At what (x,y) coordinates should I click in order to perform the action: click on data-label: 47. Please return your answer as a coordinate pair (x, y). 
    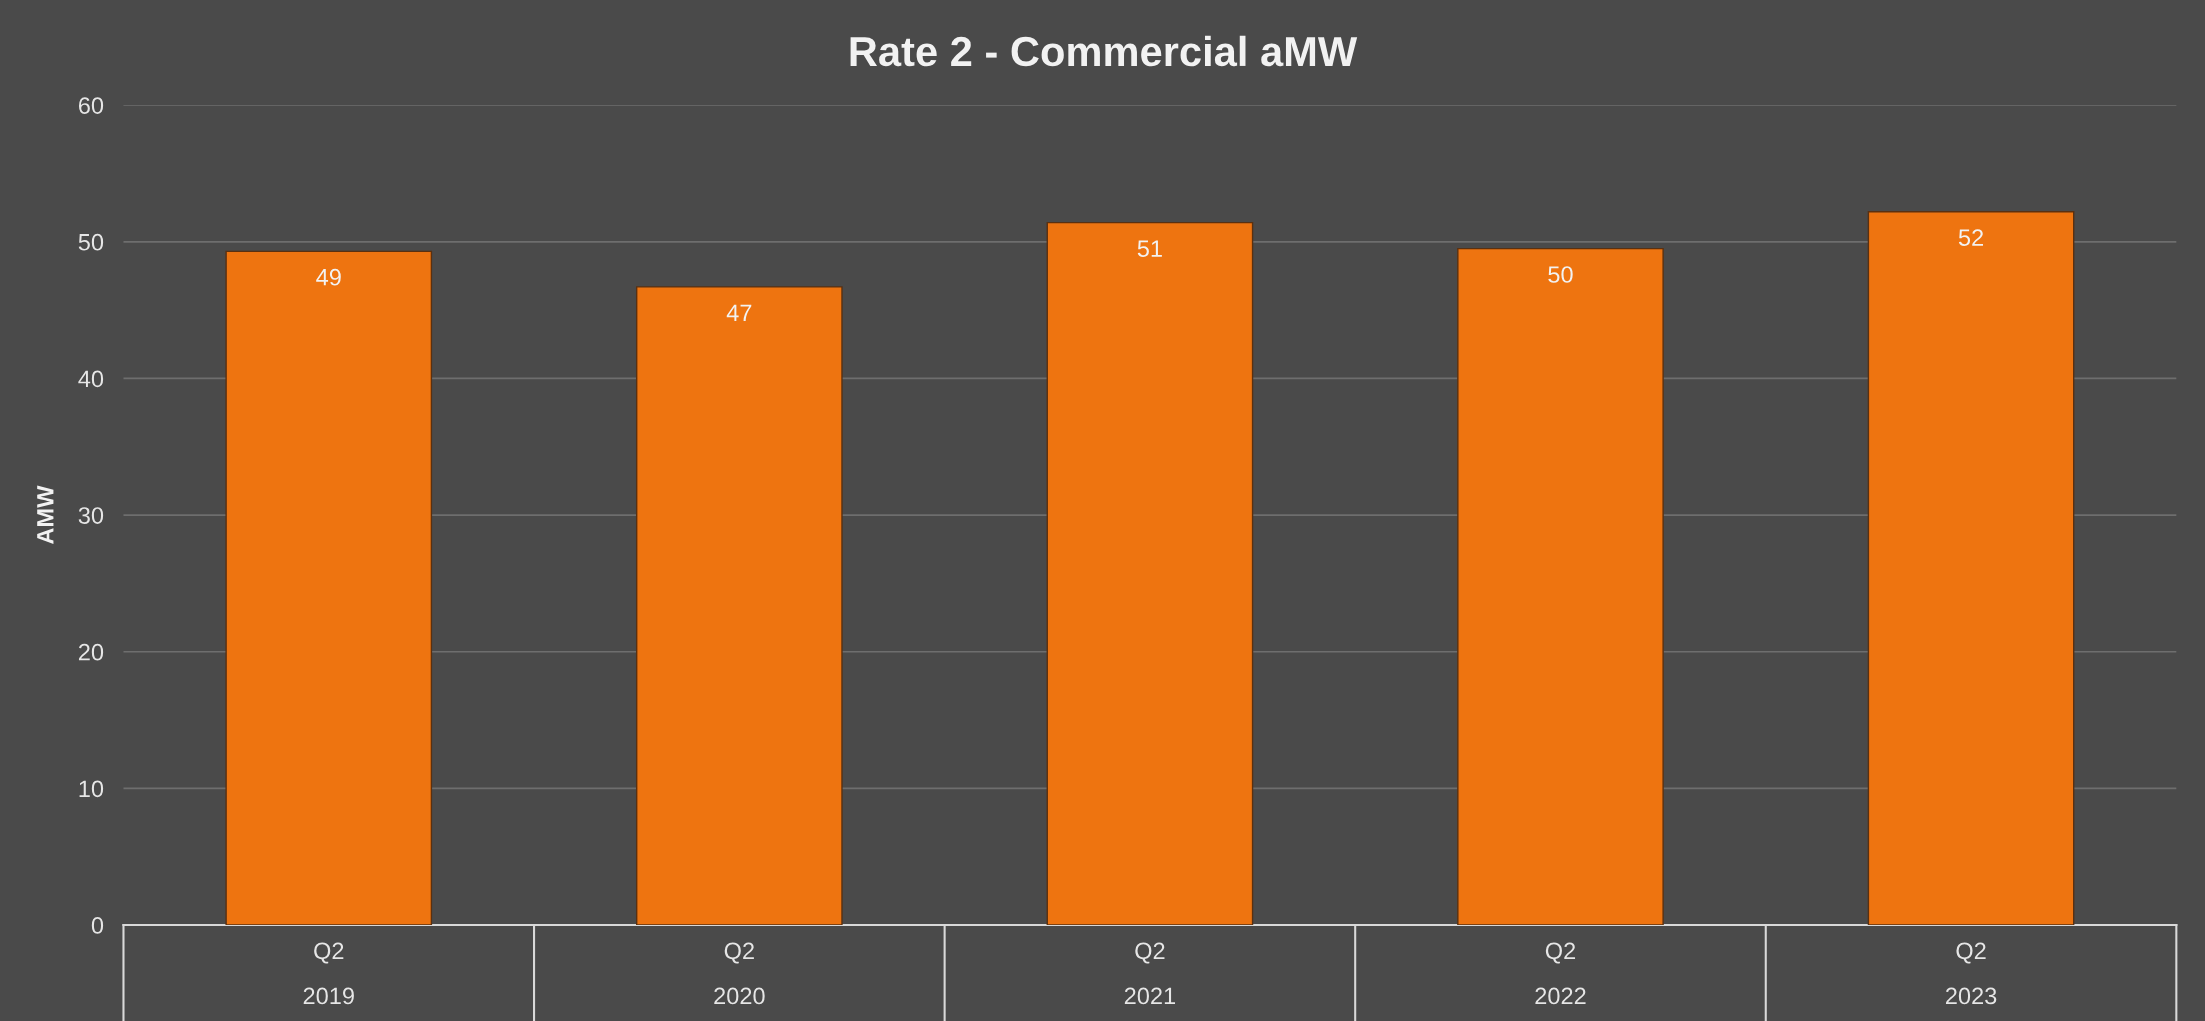
    Looking at the image, I should click on (739, 312).